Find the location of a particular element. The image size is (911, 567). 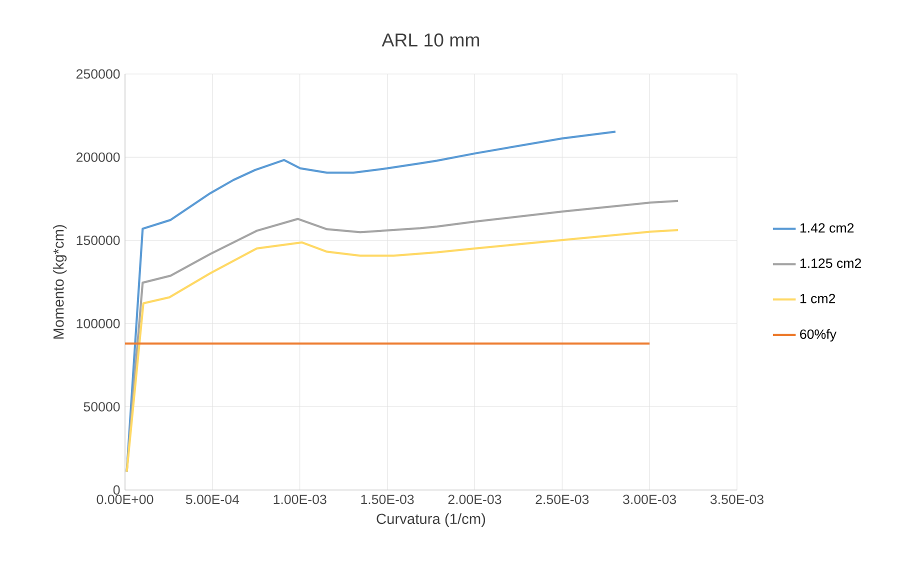

x-tick-label: 1.50E-03 is located at coordinates (387, 499).